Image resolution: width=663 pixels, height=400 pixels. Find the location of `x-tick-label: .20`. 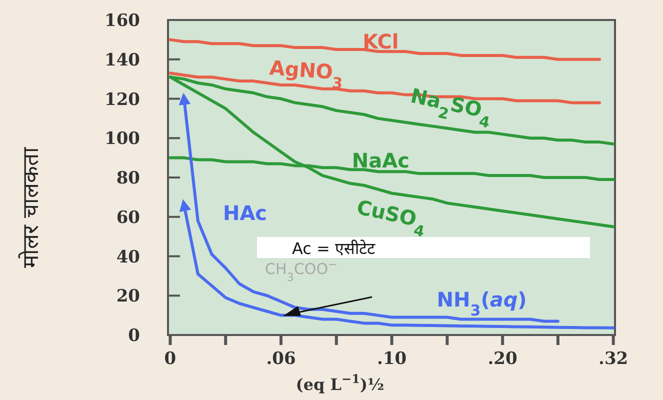

x-tick-label: .20 is located at coordinates (503, 359).